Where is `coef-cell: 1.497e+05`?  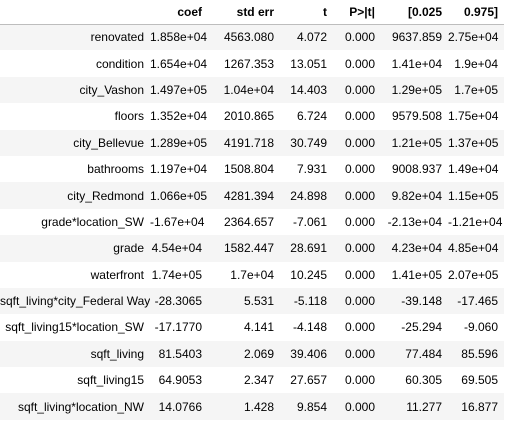 coef-cell: 1.497e+05 is located at coordinates (179, 89).